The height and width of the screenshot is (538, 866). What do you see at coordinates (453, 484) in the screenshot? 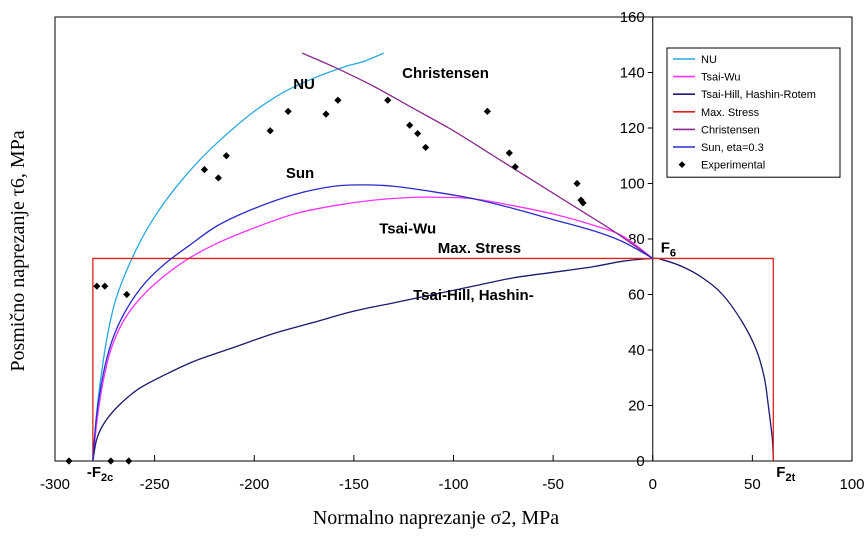
I see `x-tick-label: -100` at bounding box center [453, 484].